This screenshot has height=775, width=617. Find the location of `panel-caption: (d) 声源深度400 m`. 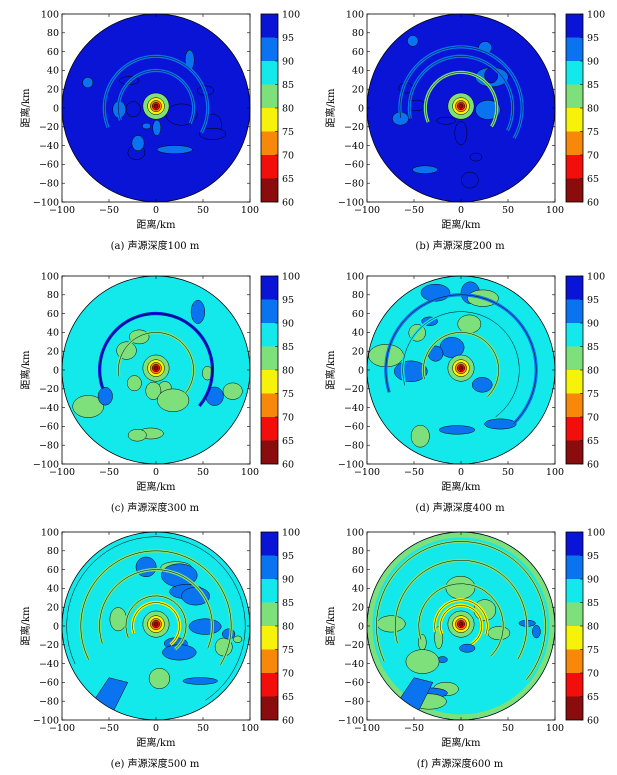

panel-caption: (d) 声源深度400 m is located at coordinates (460, 508).